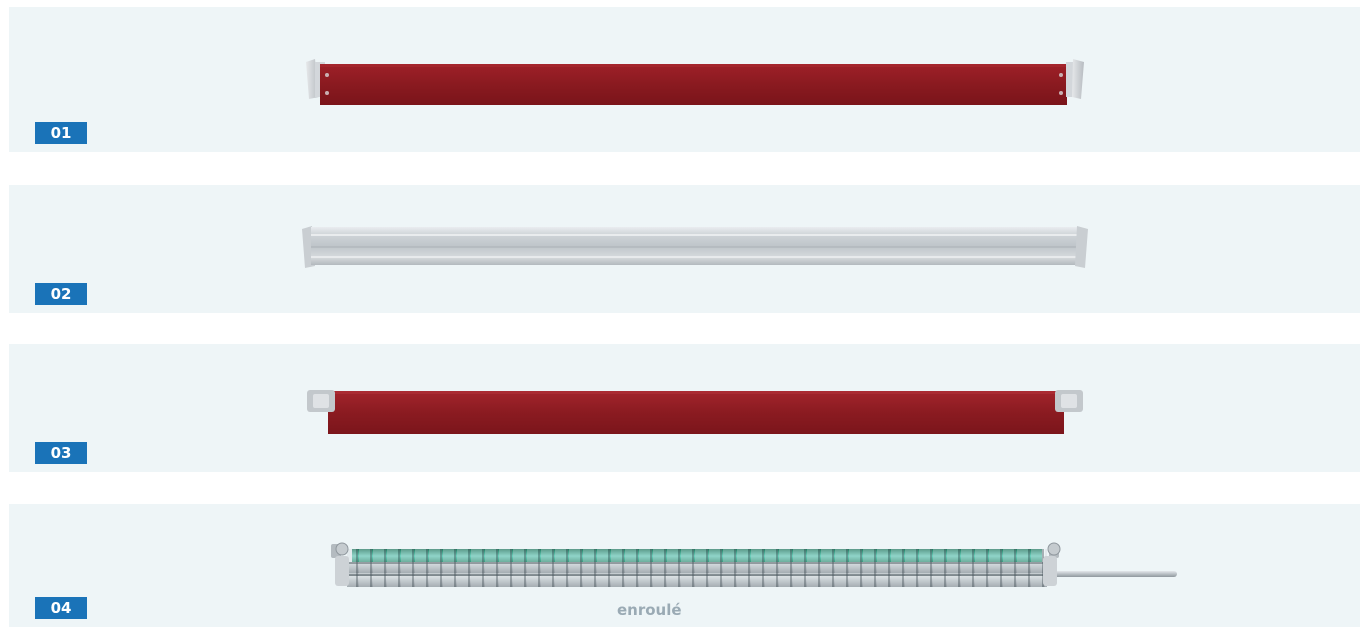 This screenshot has width=1363, height=627. Describe the element at coordinates (61, 608) in the screenshot. I see `item-number-badge: 04` at that location.